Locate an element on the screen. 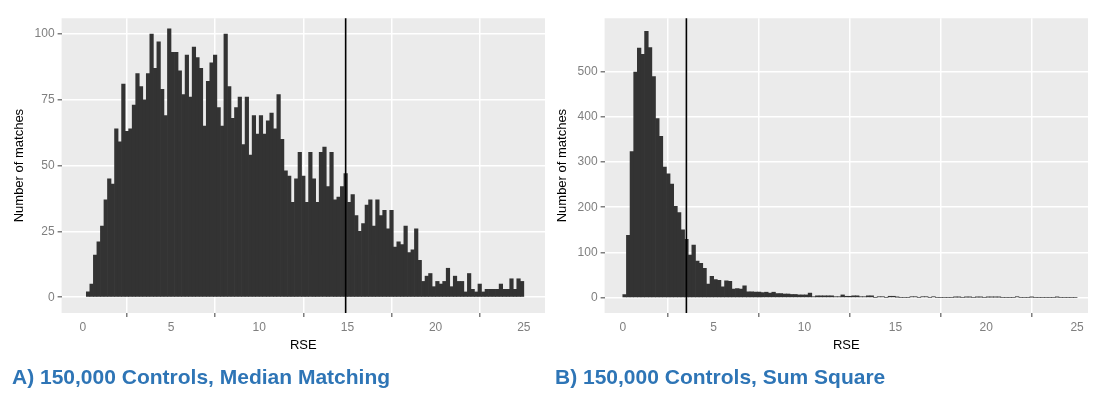 The width and height of the screenshot is (1102, 412). text: B) 150,000 Controls, Sum Square is located at coordinates (720, 377).